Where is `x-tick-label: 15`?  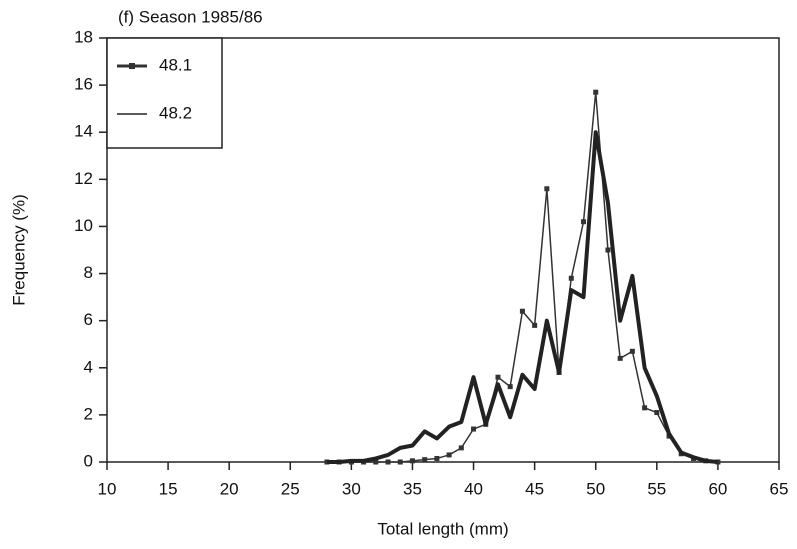
x-tick-label: 15 is located at coordinates (168, 488).